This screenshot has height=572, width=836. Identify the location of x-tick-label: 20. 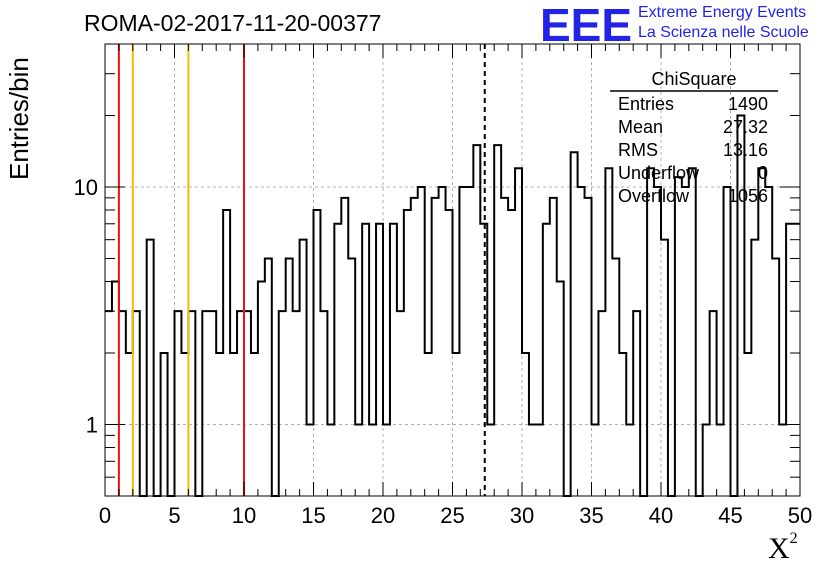
(383, 515).